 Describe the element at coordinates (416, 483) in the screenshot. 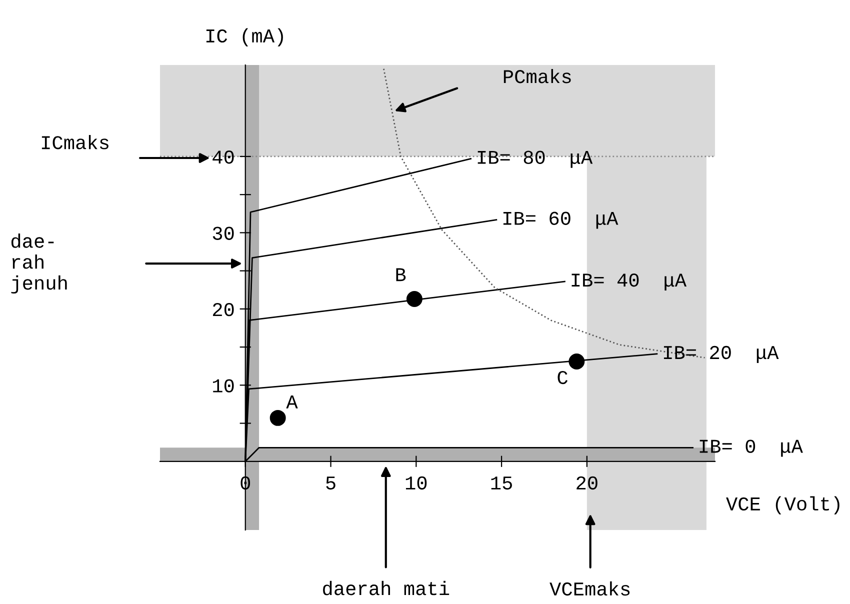

I see `x-tick-label: 10` at that location.